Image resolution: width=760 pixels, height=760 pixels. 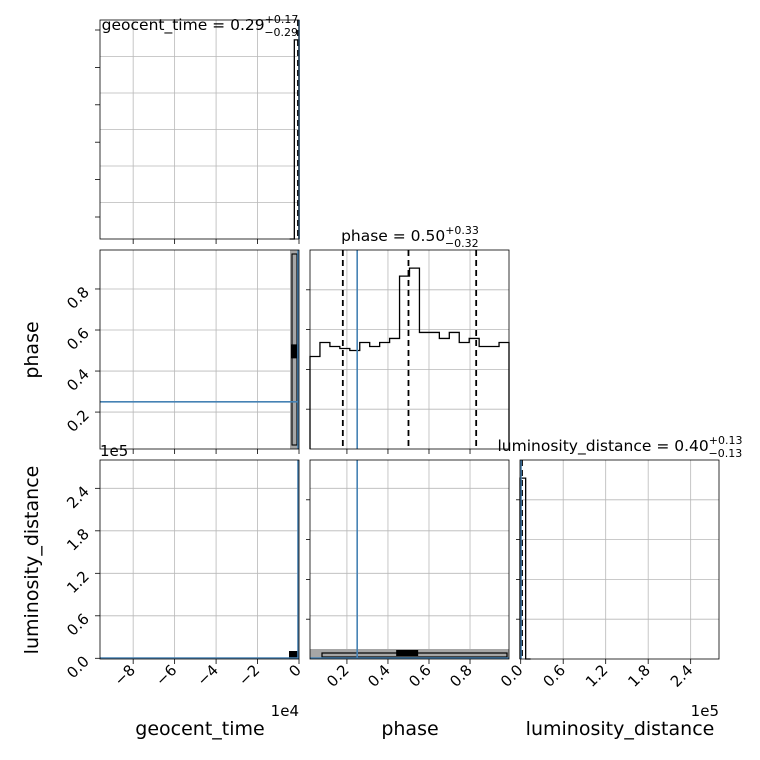 I want to click on title-upper-luminosity_distance: +0.13, so click(x=726, y=440).